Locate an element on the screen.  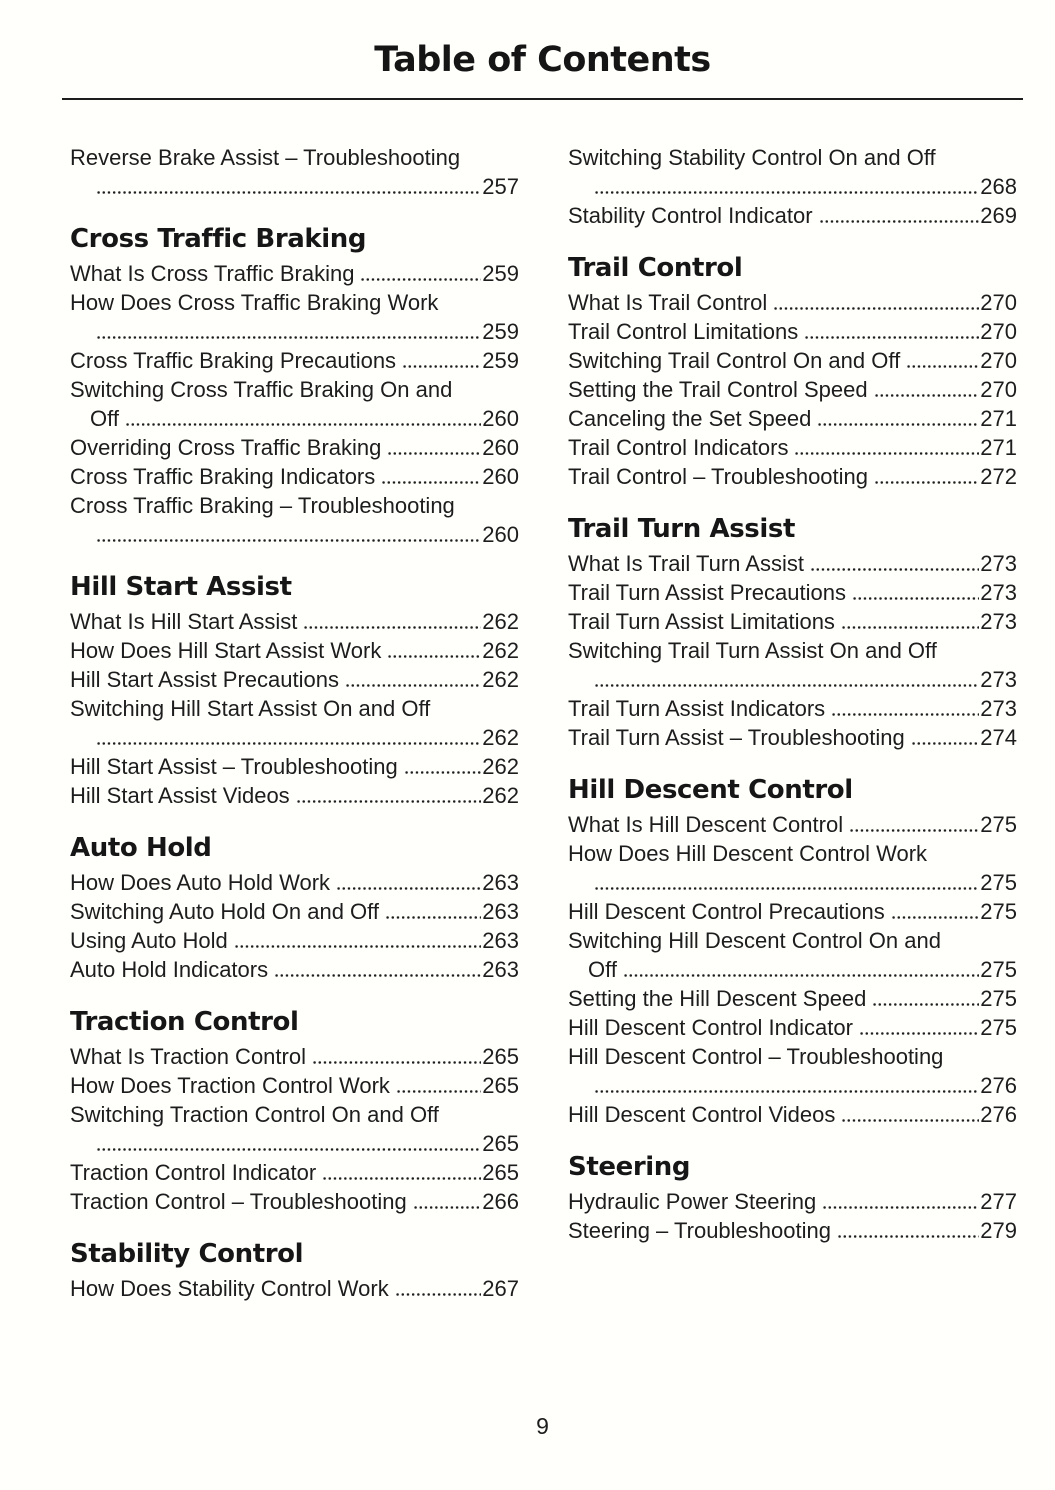
toc-entry: Trail Turn Assist – Troubleshooting 274 is located at coordinates (792, 737).